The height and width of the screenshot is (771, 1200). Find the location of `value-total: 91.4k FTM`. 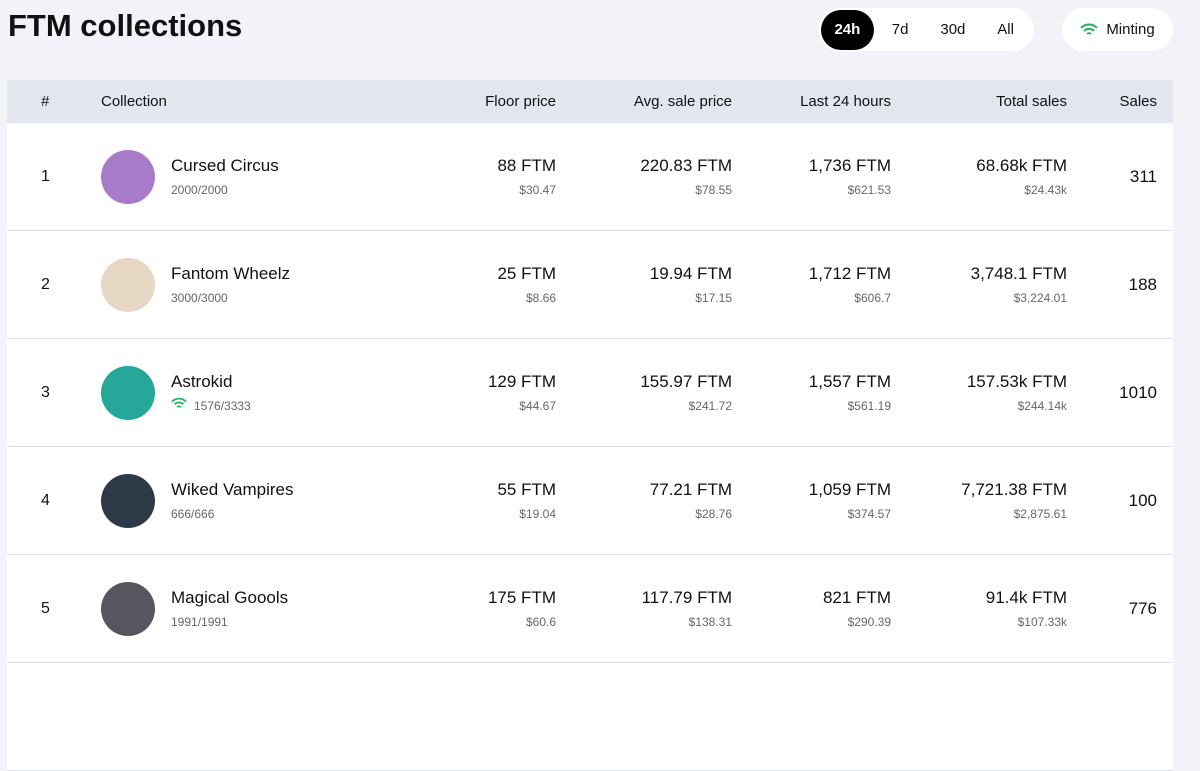

value-total: 91.4k FTM is located at coordinates (1026, 597).